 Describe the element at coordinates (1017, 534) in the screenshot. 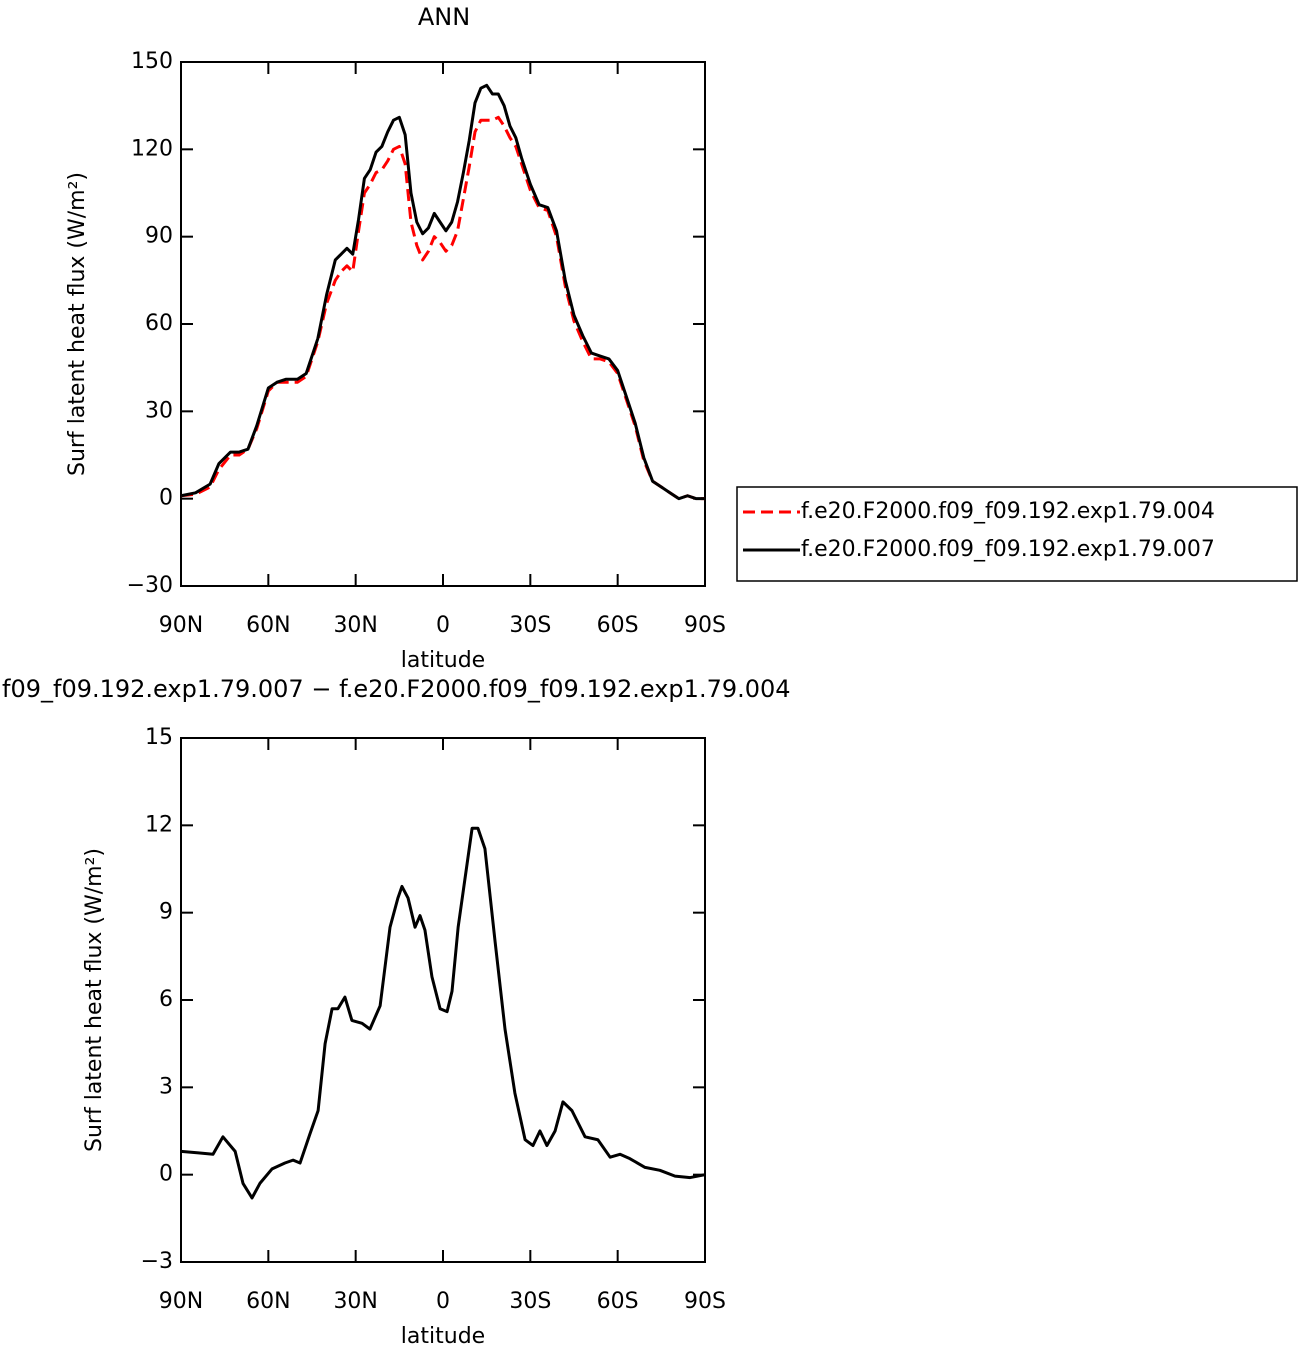

I see `legend-box` at that location.